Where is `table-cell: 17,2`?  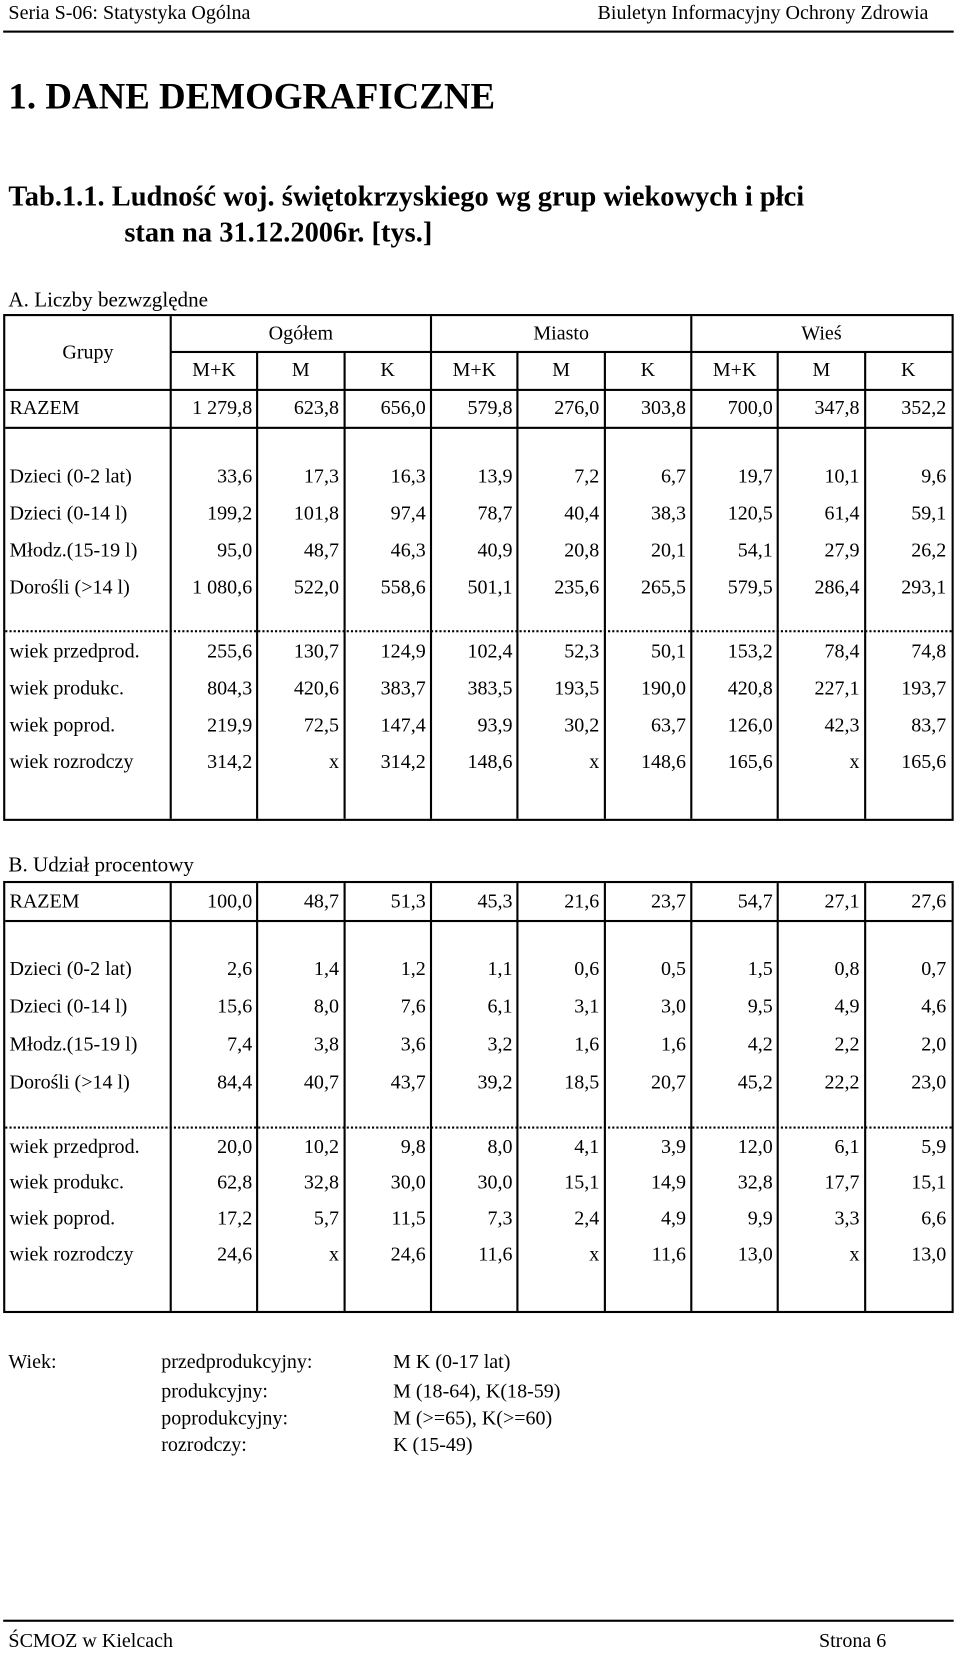 table-cell: 17,2 is located at coordinates (235, 1218).